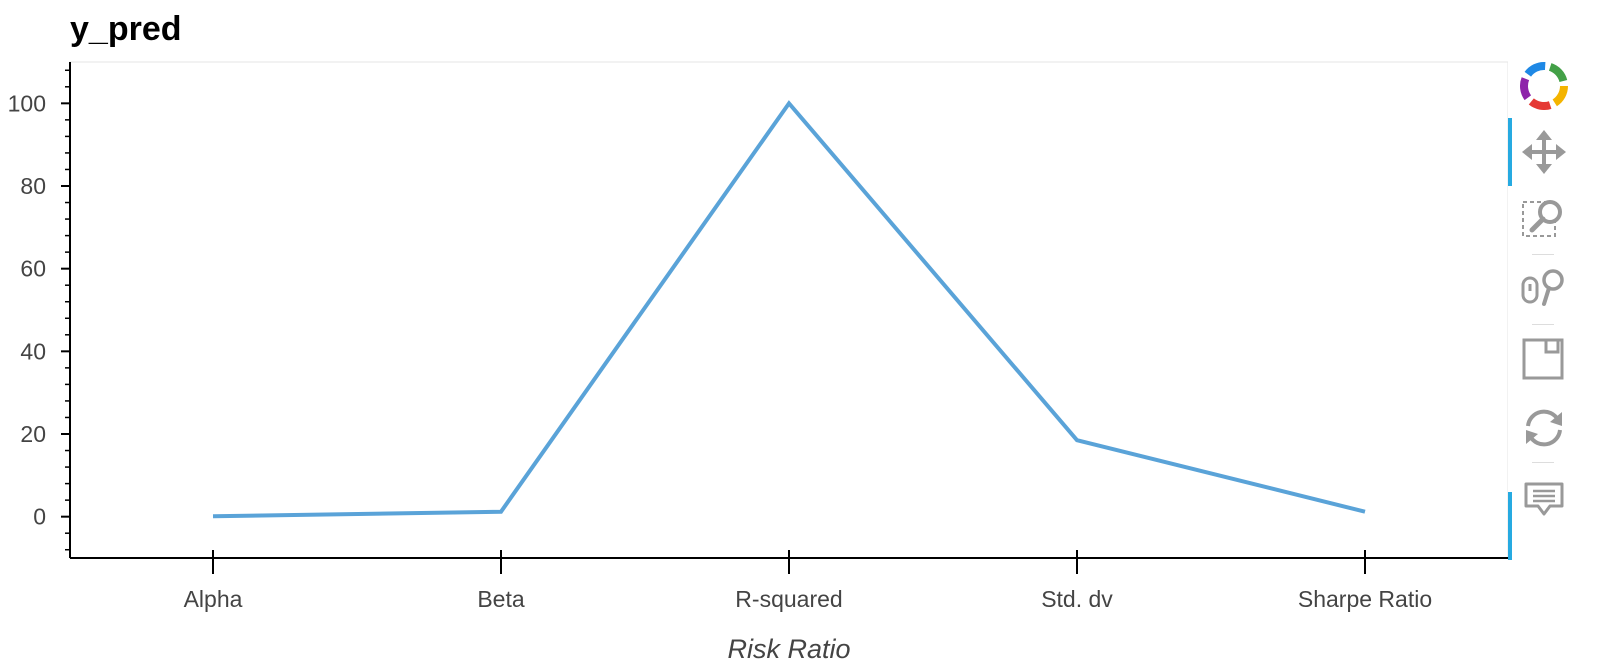  Describe the element at coordinates (33, 351) in the screenshot. I see `y-tick-label: 40` at that location.